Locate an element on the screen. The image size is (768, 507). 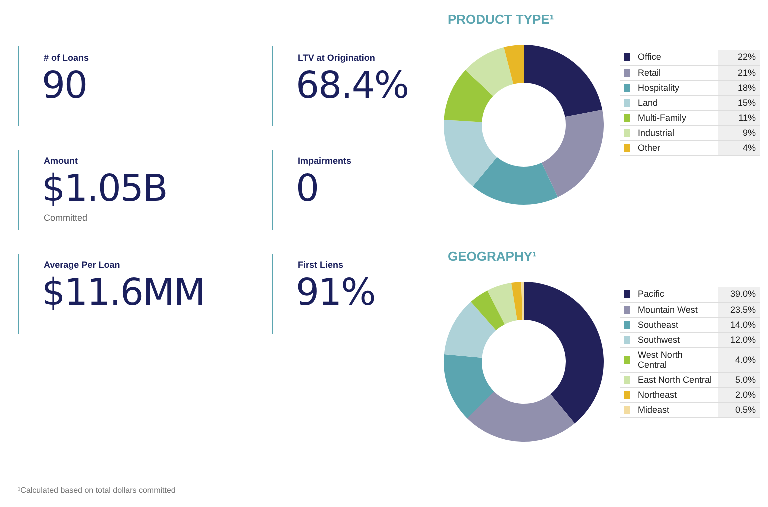
legend-label: Other is located at coordinates (649, 147).